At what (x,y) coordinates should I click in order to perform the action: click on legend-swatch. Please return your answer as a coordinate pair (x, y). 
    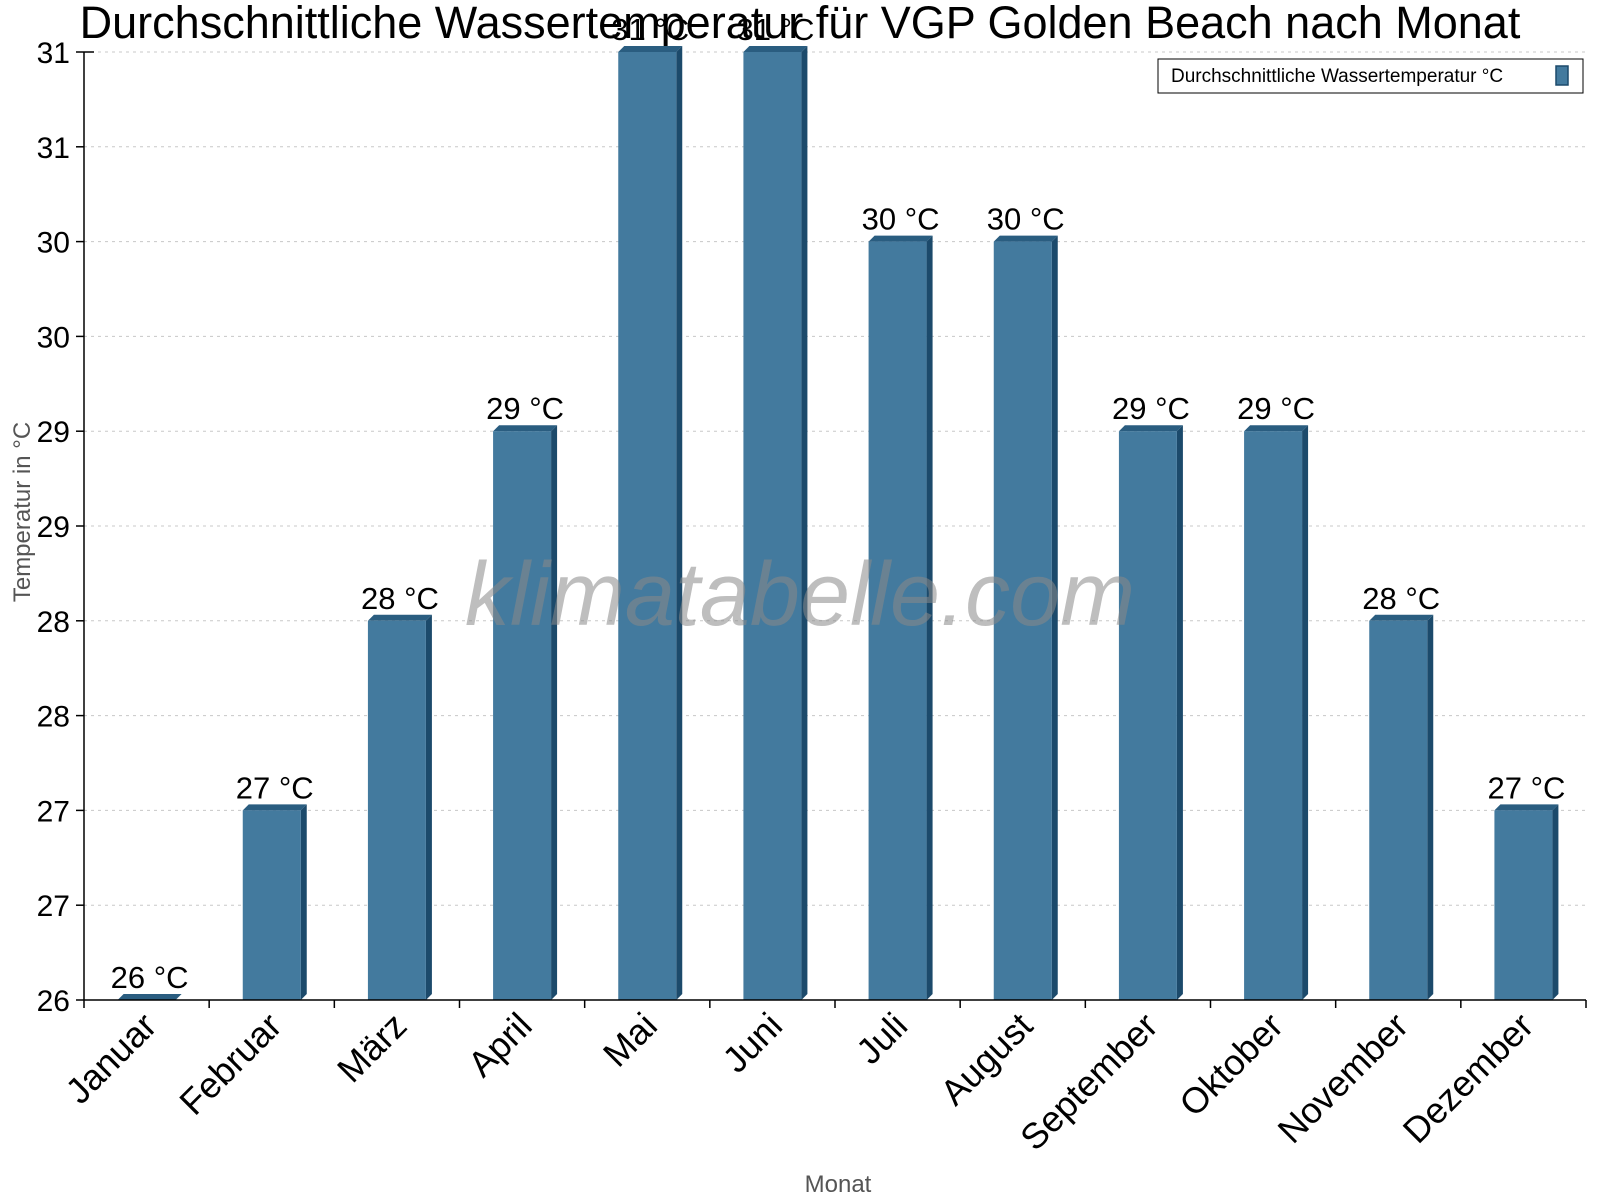
    Looking at the image, I should click on (1562, 75).